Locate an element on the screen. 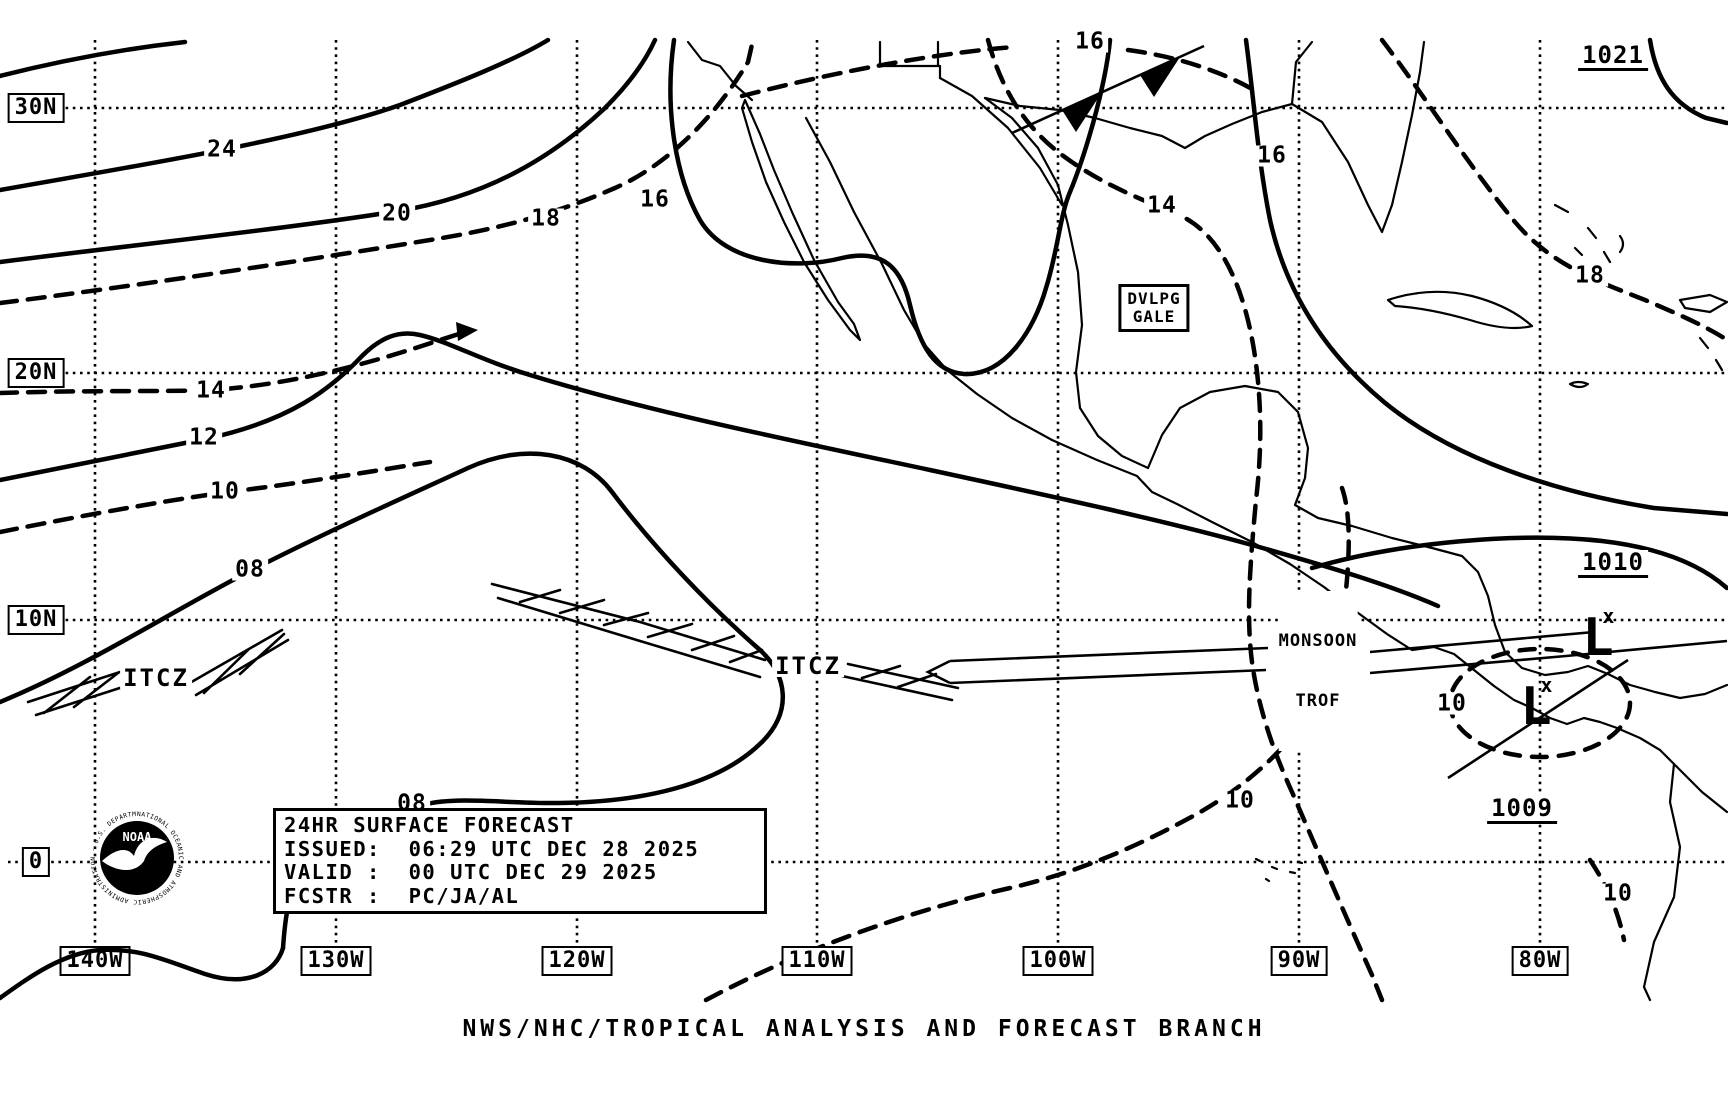  isobar-14-left is located at coordinates (232, 363).